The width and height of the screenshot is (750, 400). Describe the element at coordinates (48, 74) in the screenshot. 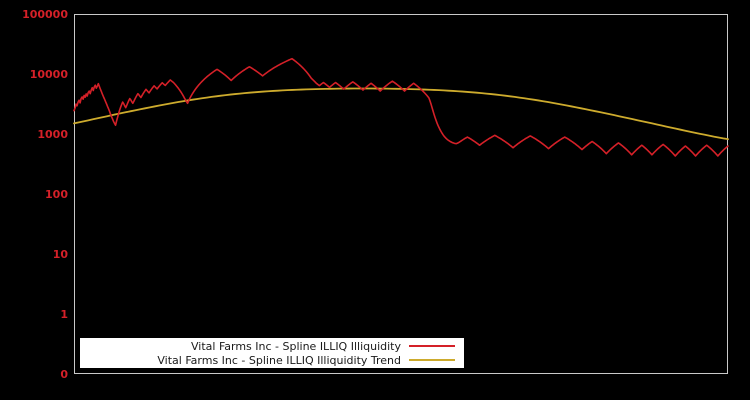

I see `y-tick-label: 10000` at that location.